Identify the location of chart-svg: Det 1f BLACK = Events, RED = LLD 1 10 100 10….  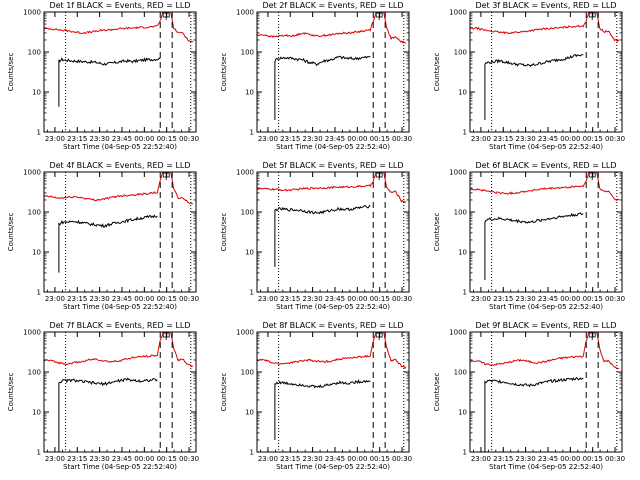
(103, 76).